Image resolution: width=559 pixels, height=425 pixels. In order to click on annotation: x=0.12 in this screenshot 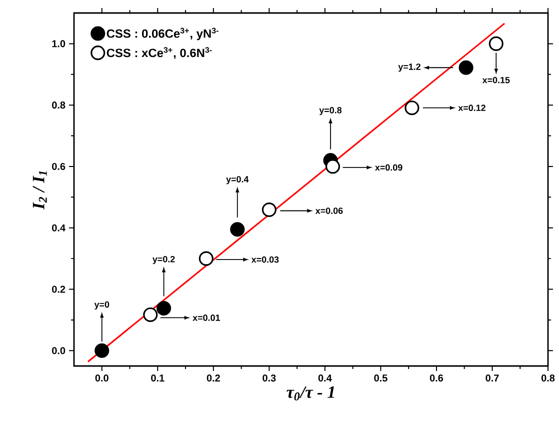, I will do `click(472, 108)`.